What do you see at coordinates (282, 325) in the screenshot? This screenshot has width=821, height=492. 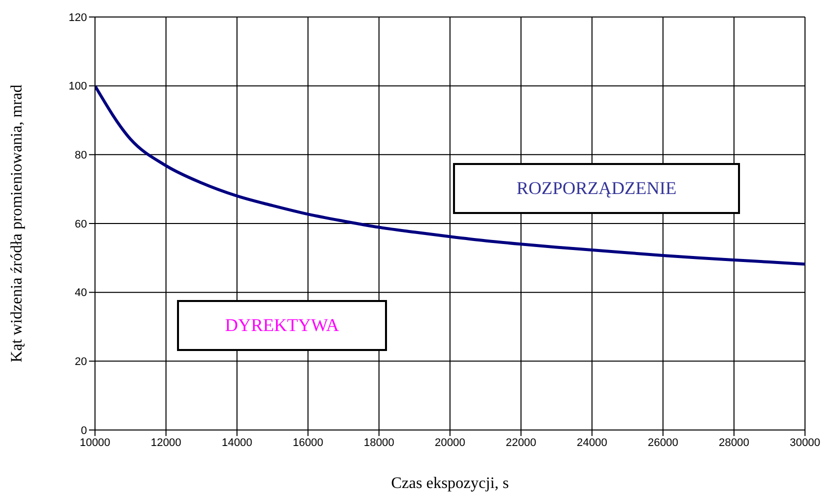 I see `text-box: DYREKTYWA` at bounding box center [282, 325].